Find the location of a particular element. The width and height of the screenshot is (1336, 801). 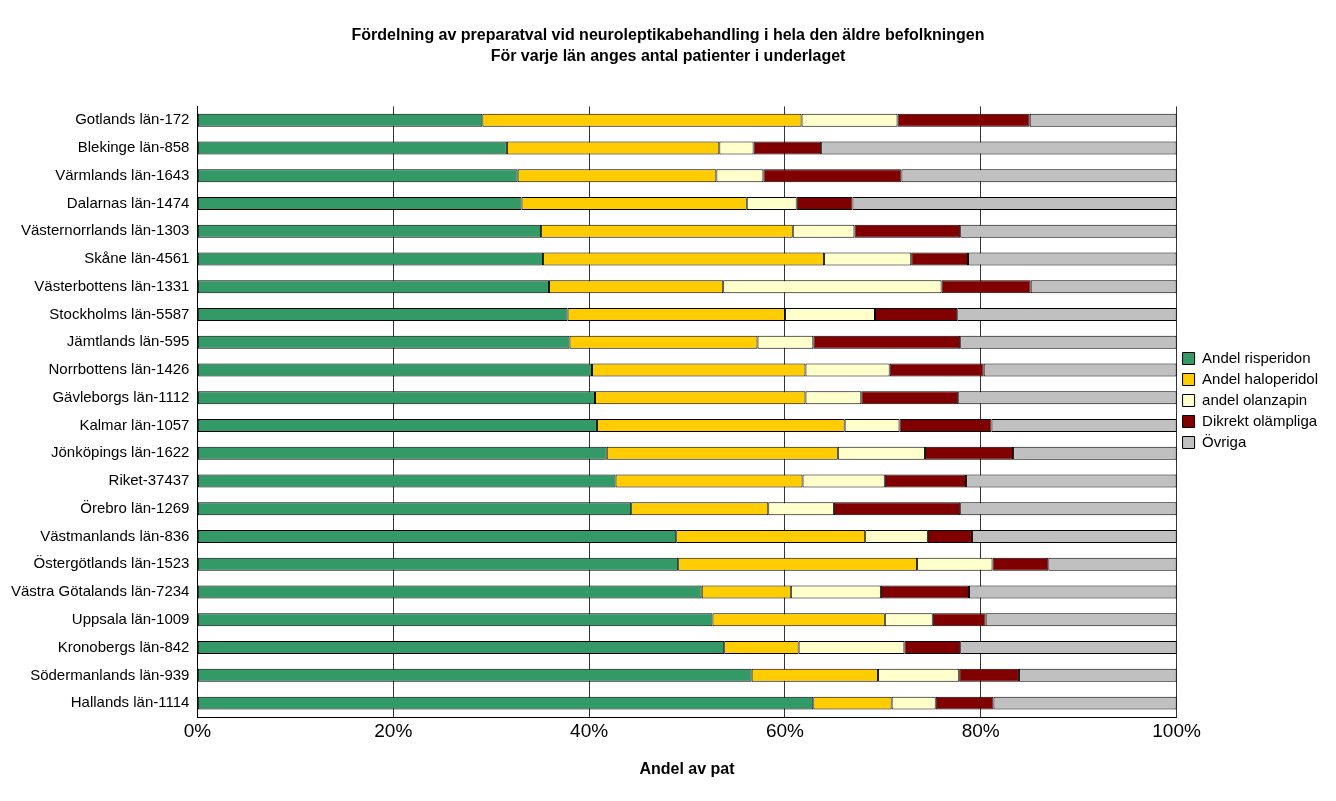

x-tick-label: 80% is located at coordinates (980, 730).